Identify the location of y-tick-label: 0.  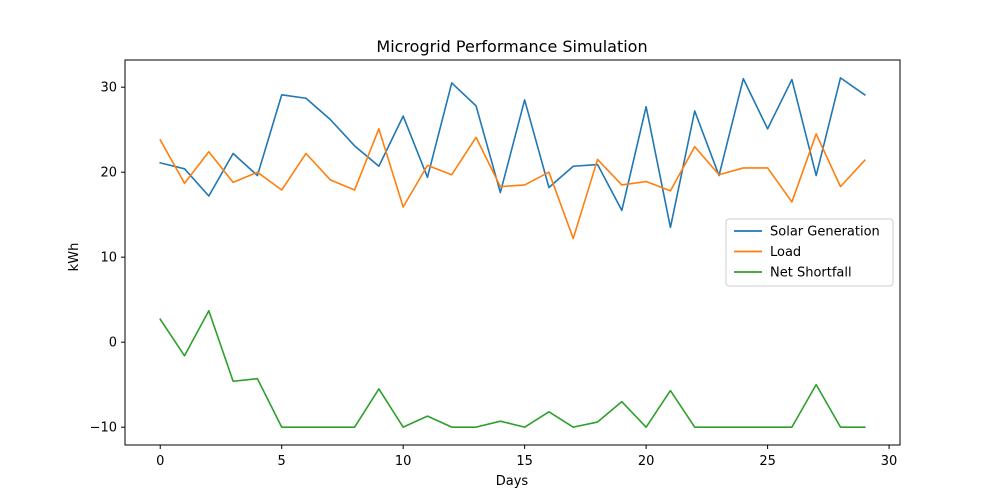
(113, 343).